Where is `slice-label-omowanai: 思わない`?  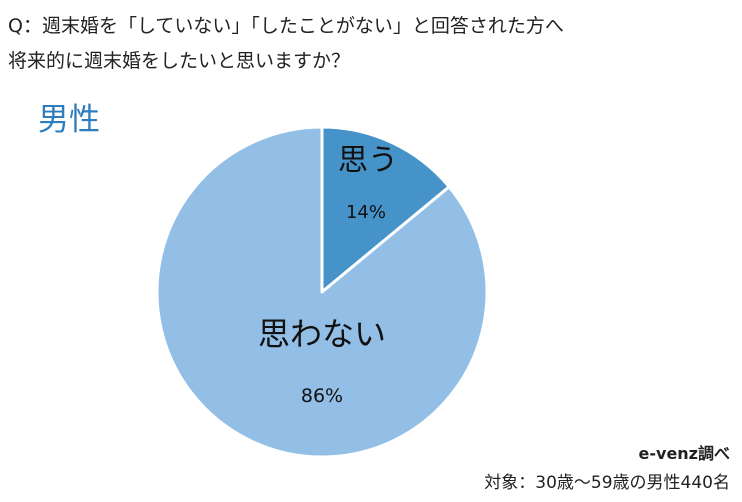
slice-label-omowanai: 思わない is located at coordinates (322, 334).